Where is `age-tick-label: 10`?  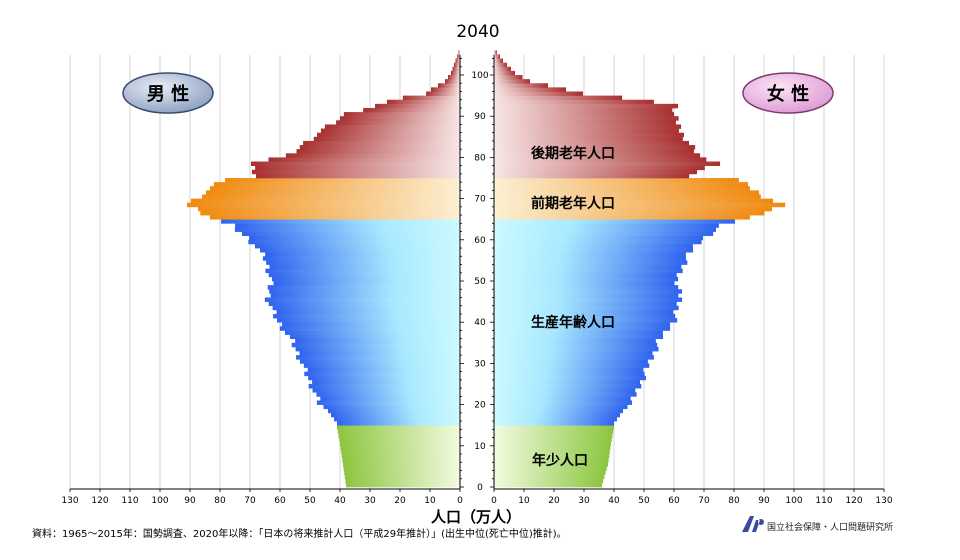 age-tick-label: 10 is located at coordinates (480, 447).